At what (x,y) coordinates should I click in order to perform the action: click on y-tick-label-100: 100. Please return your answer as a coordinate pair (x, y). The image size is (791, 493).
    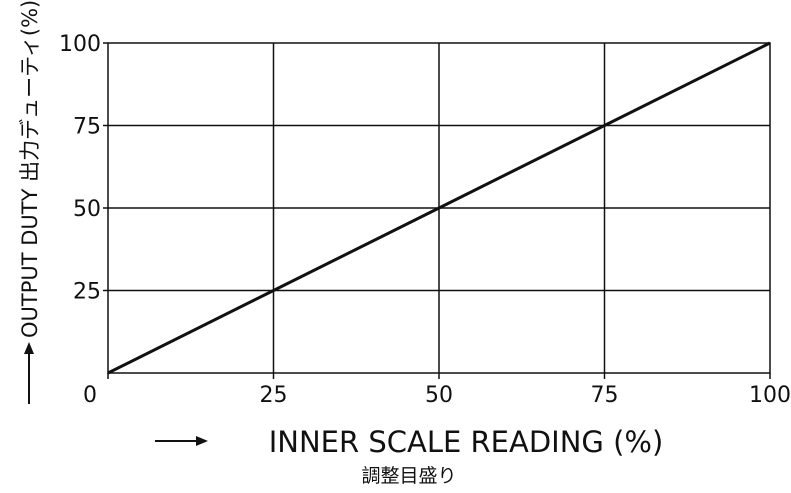
    Looking at the image, I should click on (80, 44).